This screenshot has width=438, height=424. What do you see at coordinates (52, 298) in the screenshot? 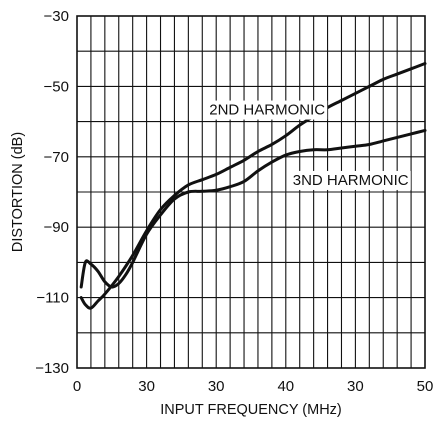
I see `y-tick-label: −110` at bounding box center [52, 298].